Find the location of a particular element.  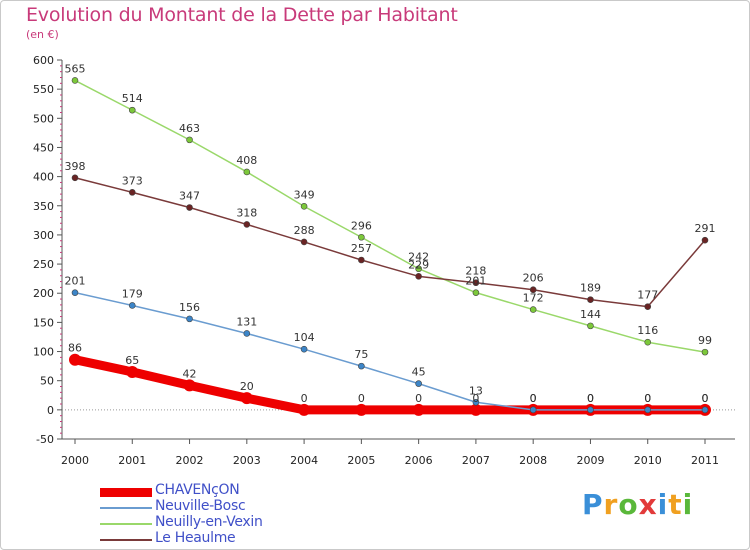

data-label: 99 is located at coordinates (705, 340).